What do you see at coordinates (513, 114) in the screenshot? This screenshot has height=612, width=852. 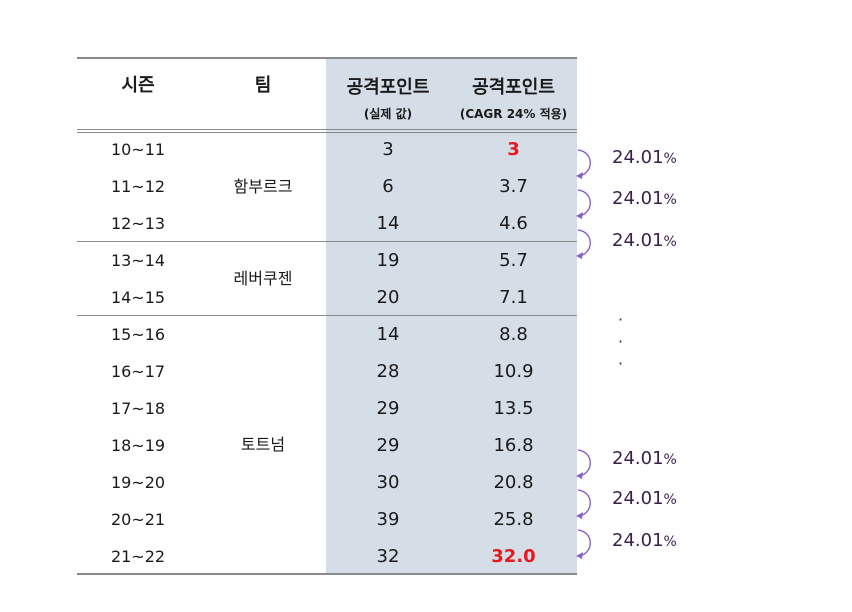 I see `header-cagr-points-sub: (CAGR 24% 적용)` at bounding box center [513, 114].